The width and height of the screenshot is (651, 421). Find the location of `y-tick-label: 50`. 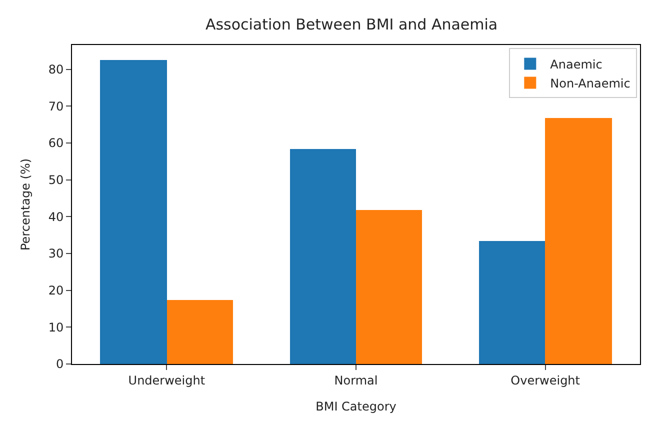

y-tick-label: 50 is located at coordinates (56, 180).